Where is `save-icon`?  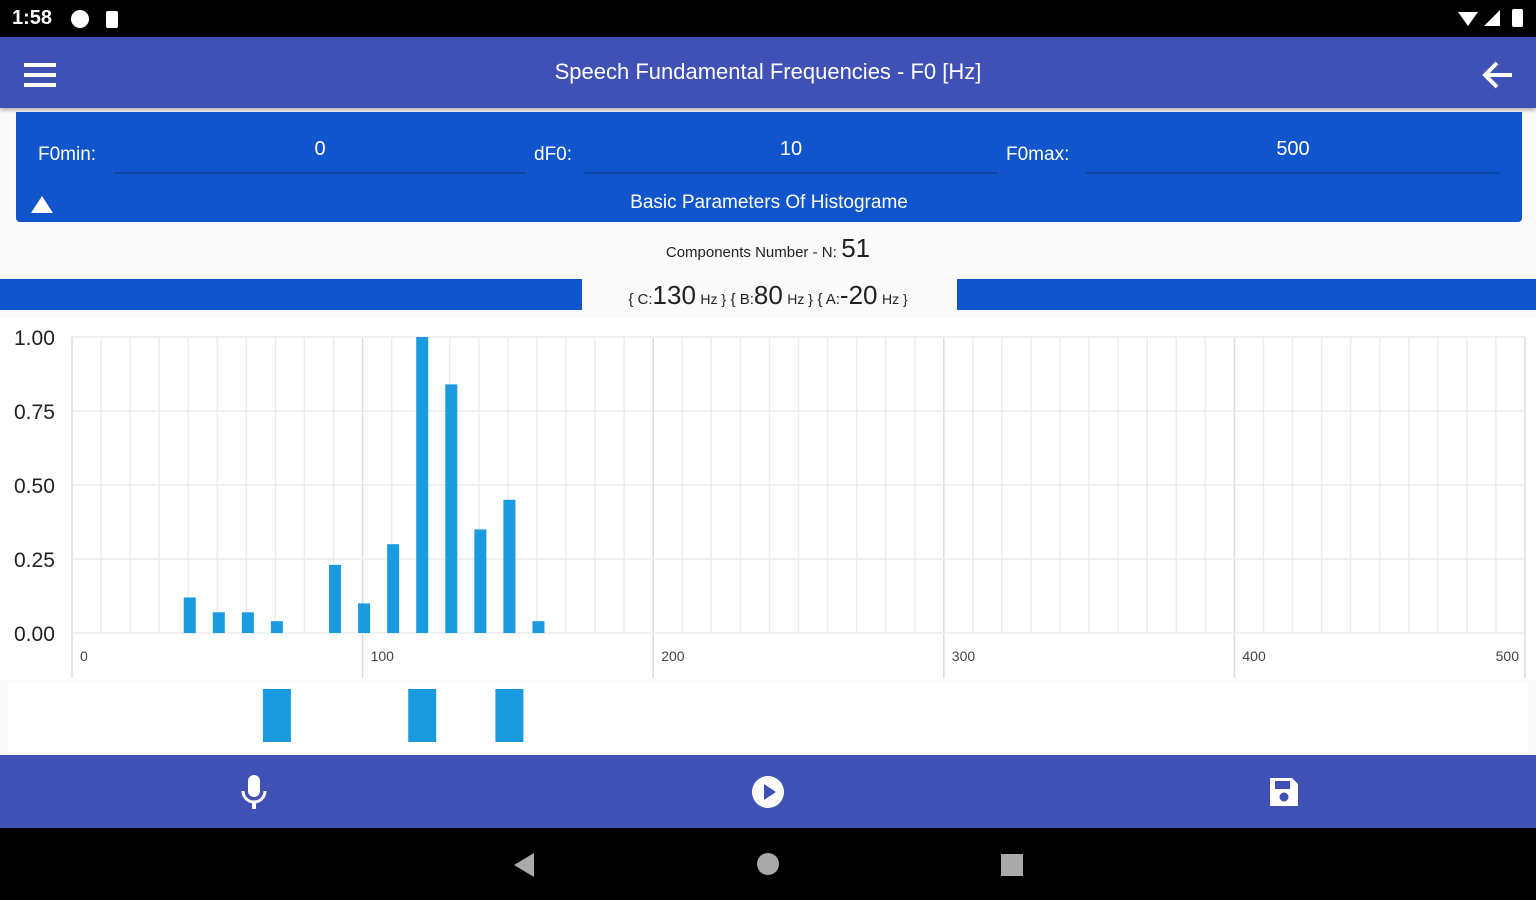
save-icon is located at coordinates (1284, 792).